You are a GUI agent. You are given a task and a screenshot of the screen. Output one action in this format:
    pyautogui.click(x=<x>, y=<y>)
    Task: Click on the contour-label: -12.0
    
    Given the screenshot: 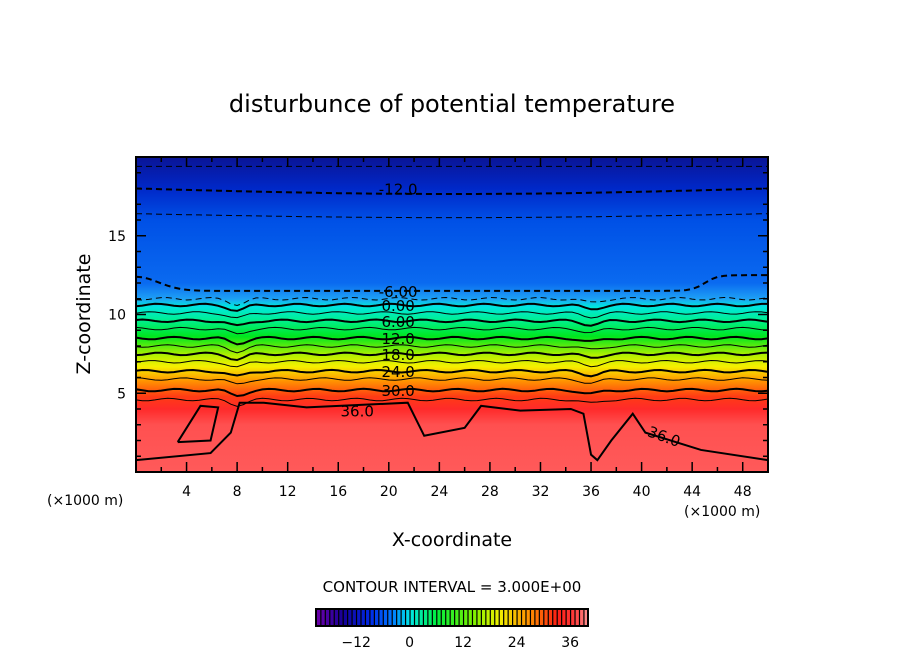 What is the action you would take?
    pyautogui.click(x=398, y=190)
    